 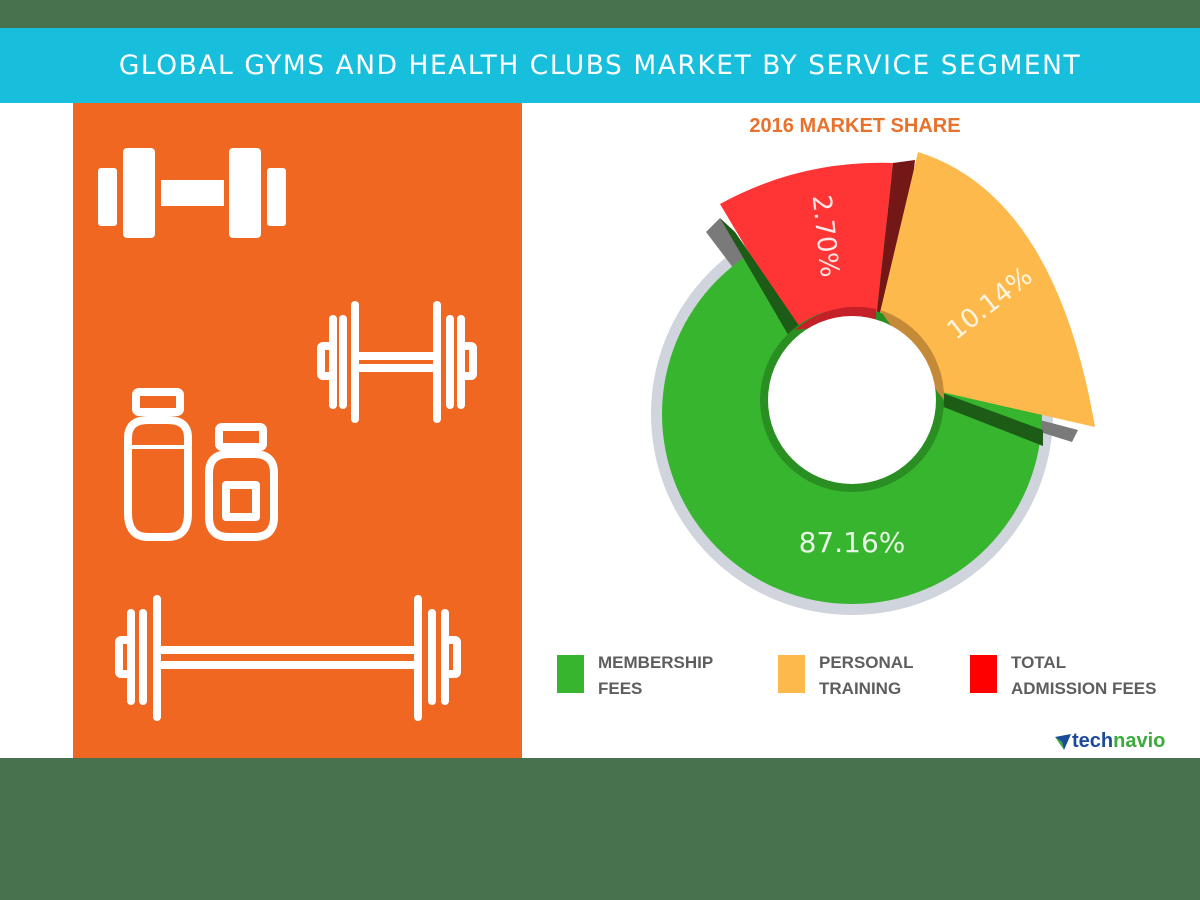 I want to click on legend-item-personal: PERSONAL TRAINING, so click(x=845, y=677).